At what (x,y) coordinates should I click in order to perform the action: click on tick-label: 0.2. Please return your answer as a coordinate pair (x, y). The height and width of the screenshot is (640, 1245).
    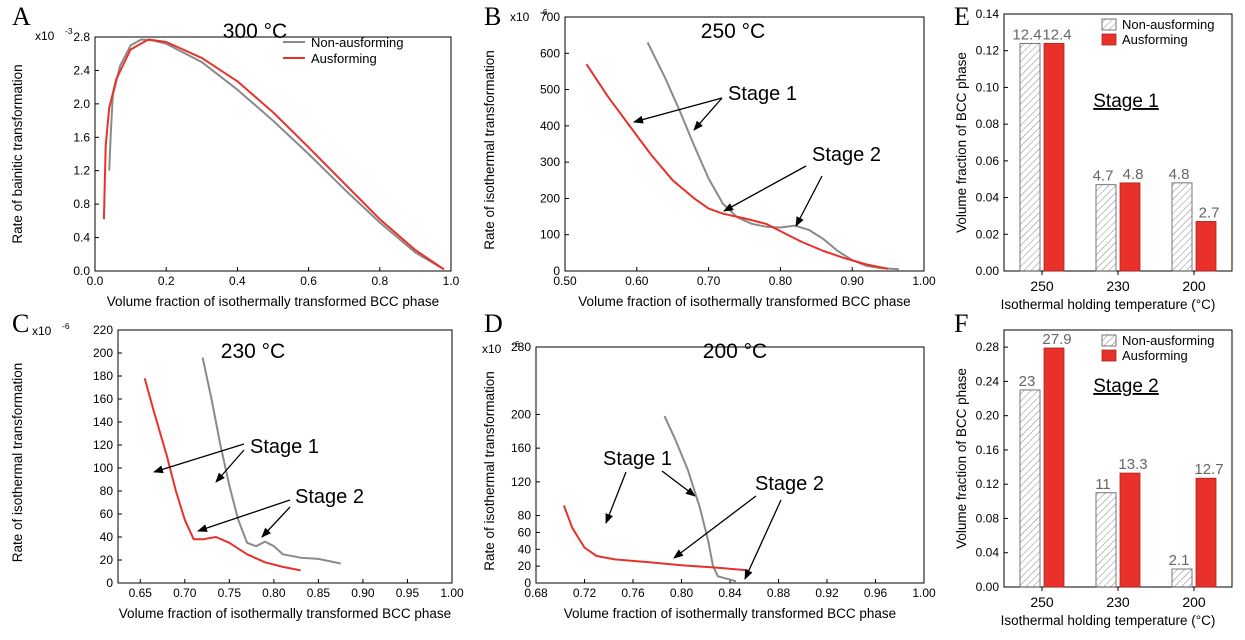
    Looking at the image, I should click on (166, 281).